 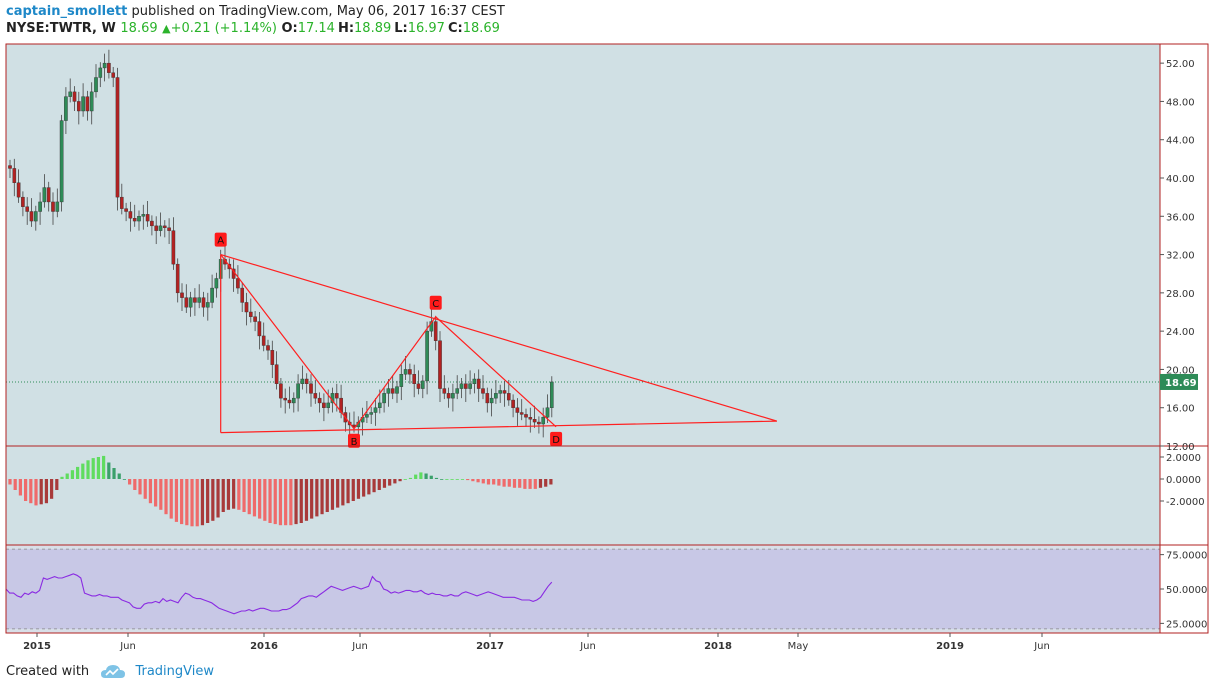 What do you see at coordinates (1183, 458) in the screenshot?
I see `macd-tick-label: 2.0000` at bounding box center [1183, 458].